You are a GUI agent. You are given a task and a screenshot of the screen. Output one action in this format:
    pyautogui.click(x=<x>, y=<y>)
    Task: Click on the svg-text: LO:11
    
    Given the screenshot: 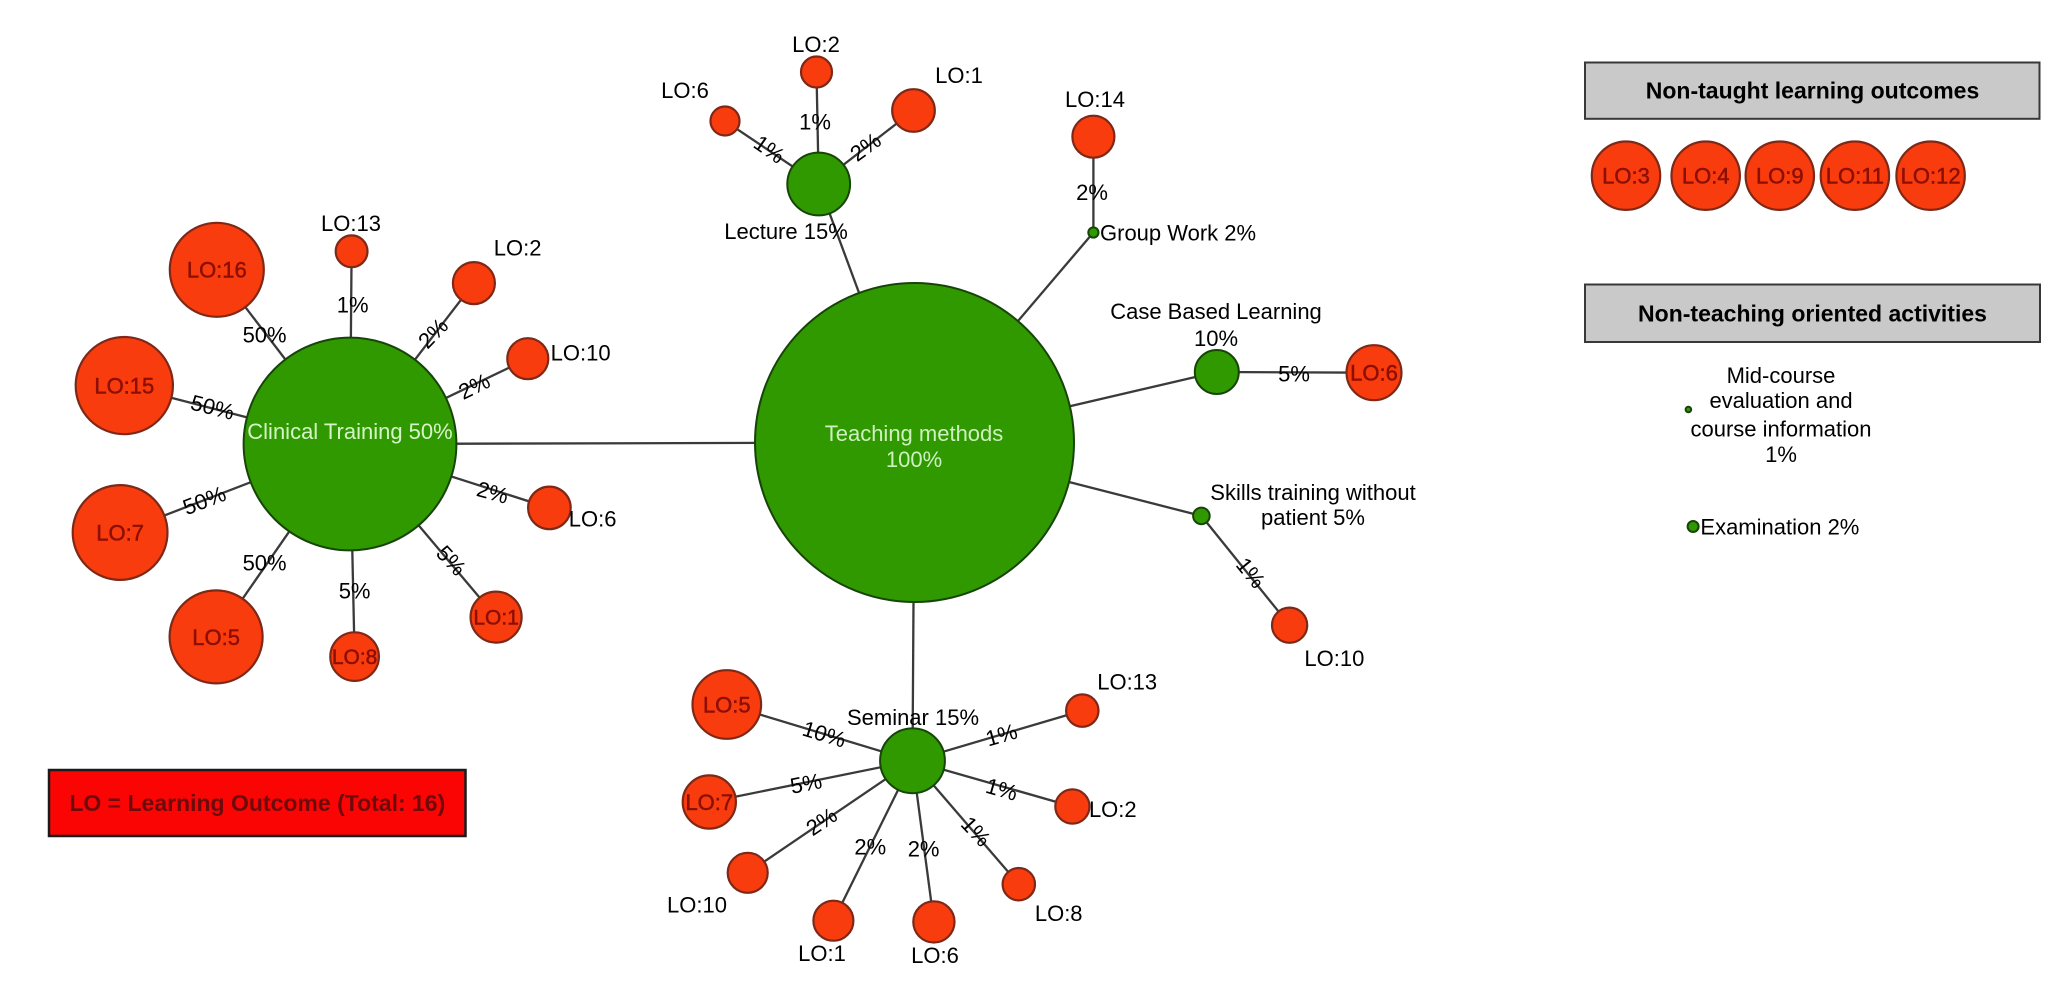 What is the action you would take?
    pyautogui.click(x=1855, y=176)
    